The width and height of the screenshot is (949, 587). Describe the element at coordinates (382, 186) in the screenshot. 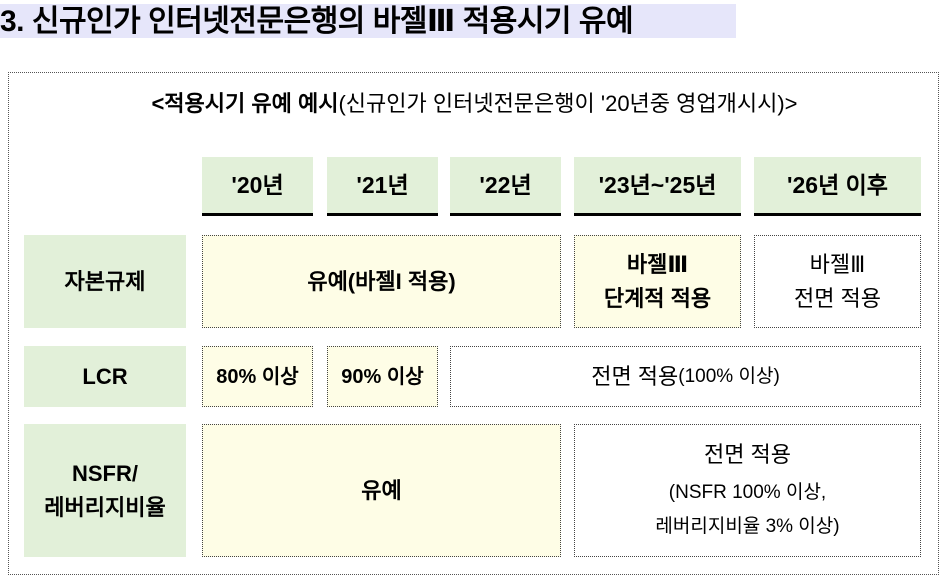

I see `column-header-2021: '21년` at that location.